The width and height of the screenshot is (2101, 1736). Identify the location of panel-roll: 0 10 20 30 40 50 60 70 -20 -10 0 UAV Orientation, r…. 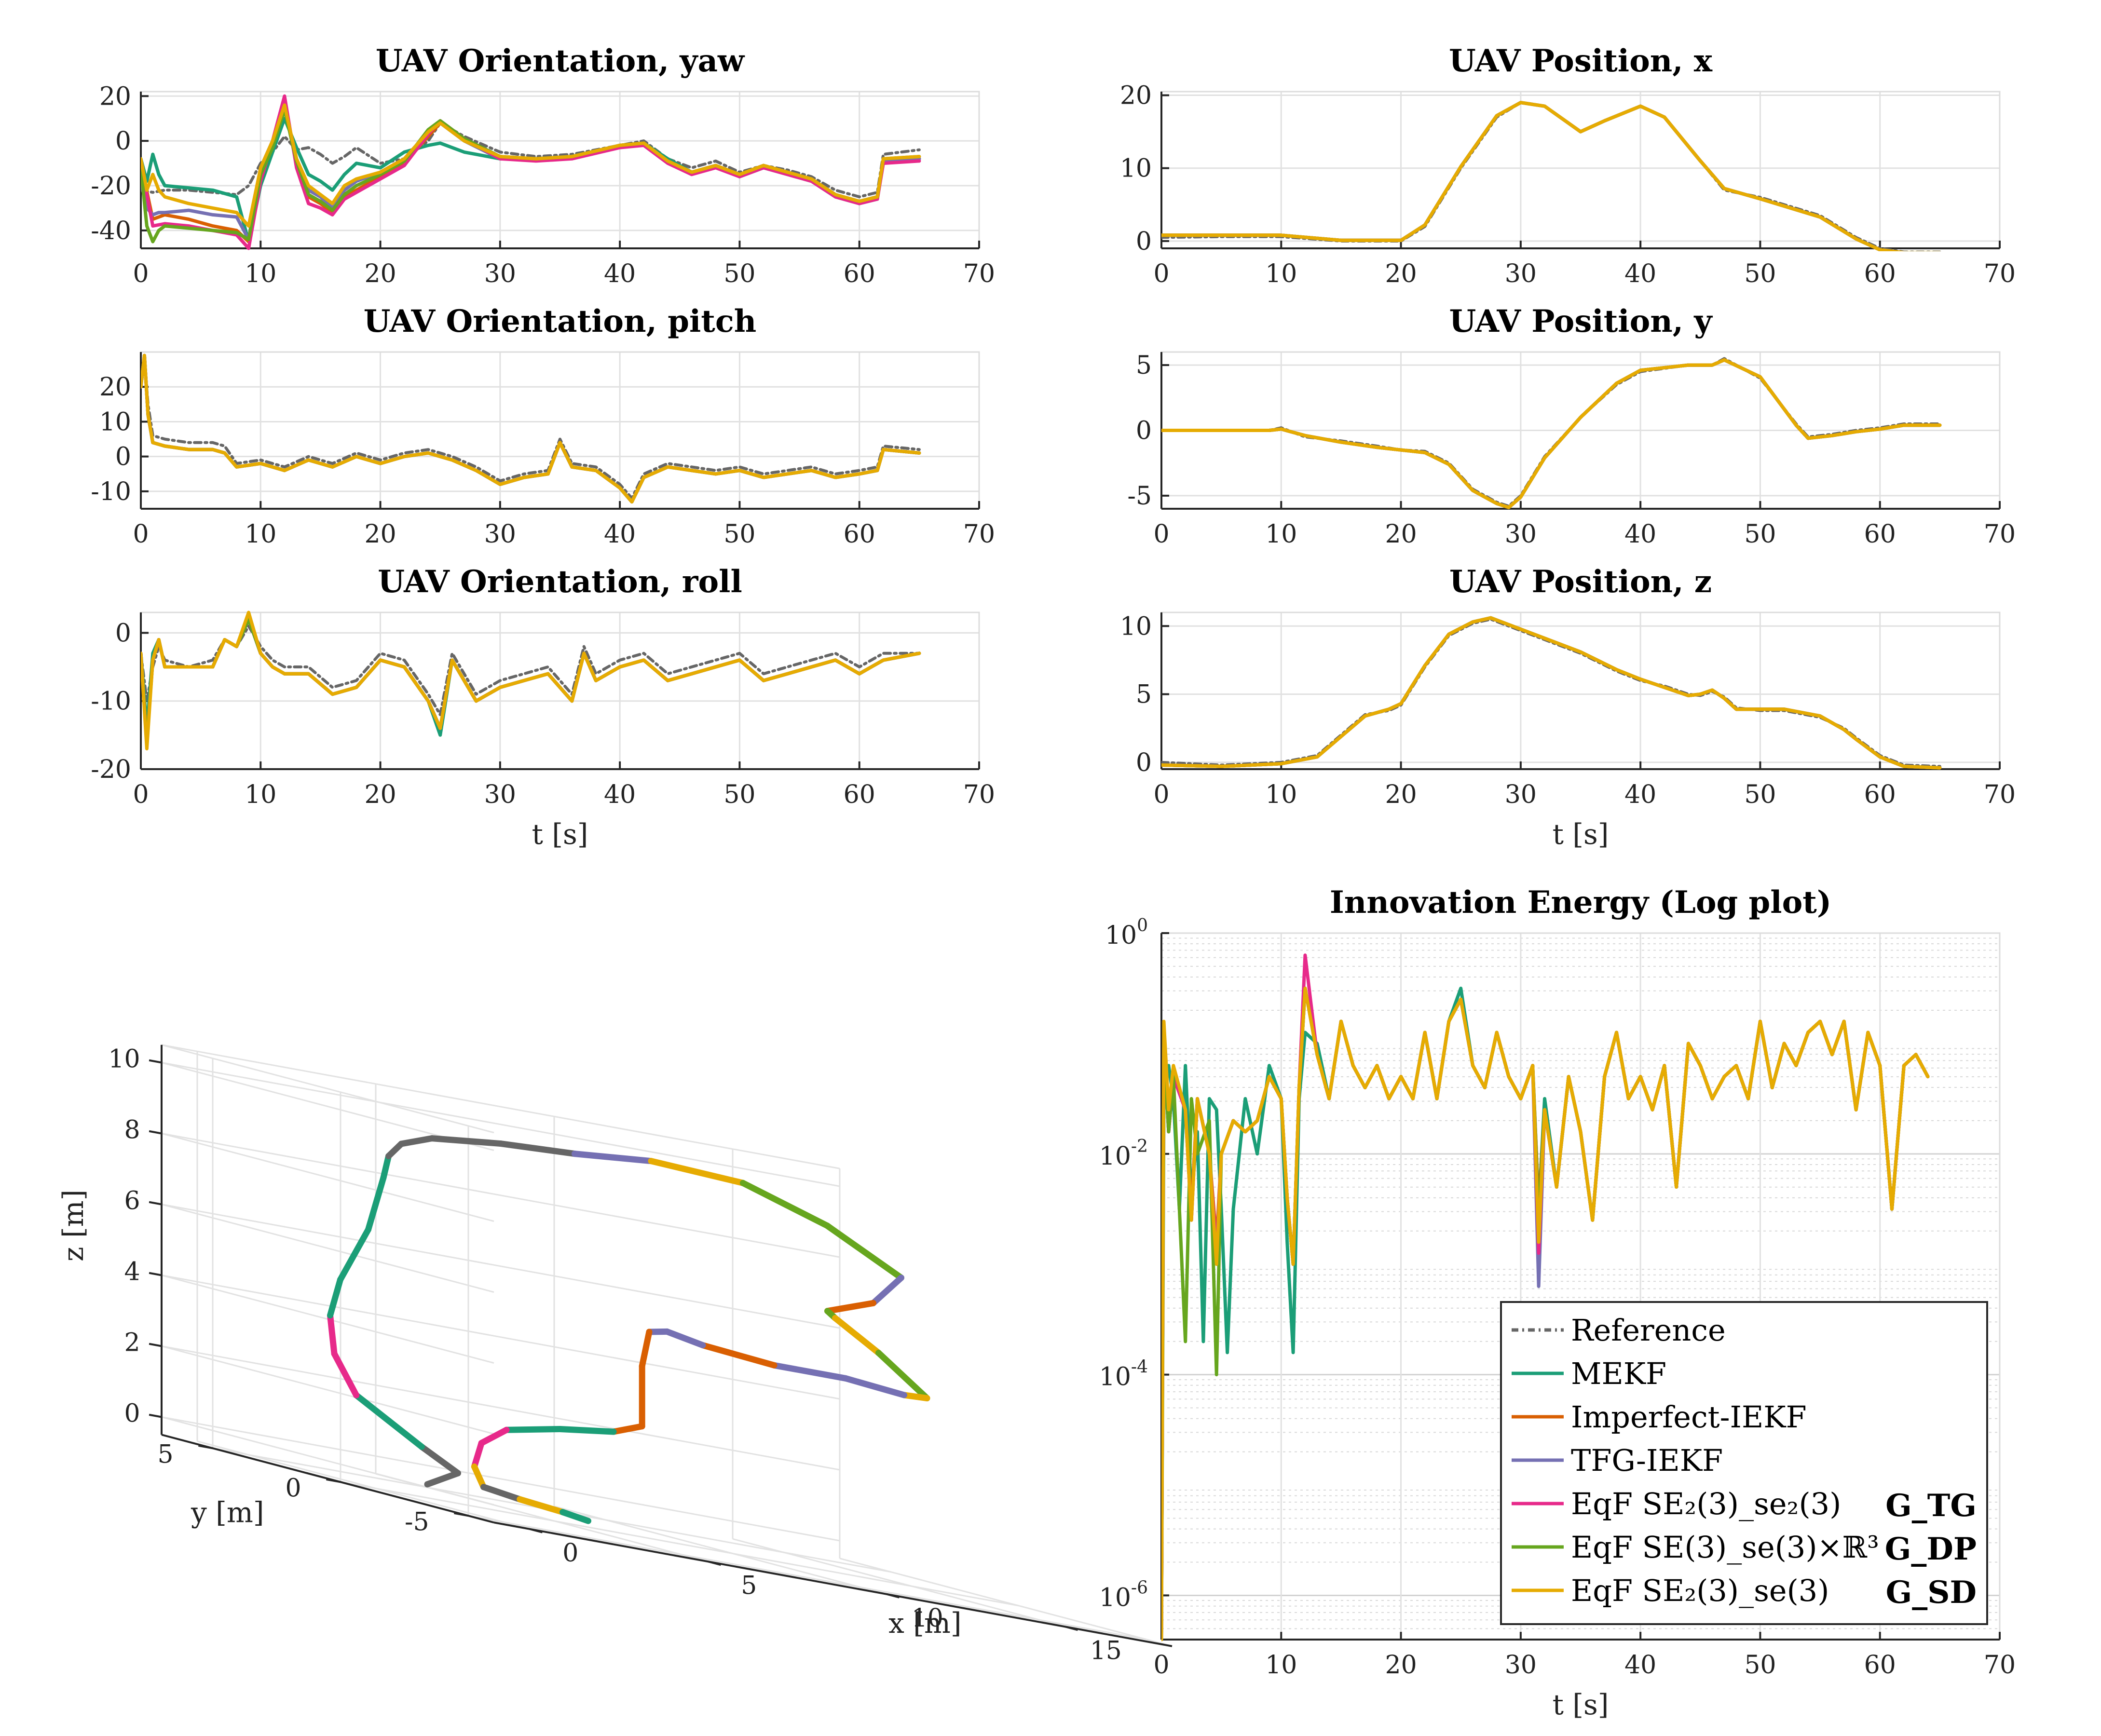
(543, 707).